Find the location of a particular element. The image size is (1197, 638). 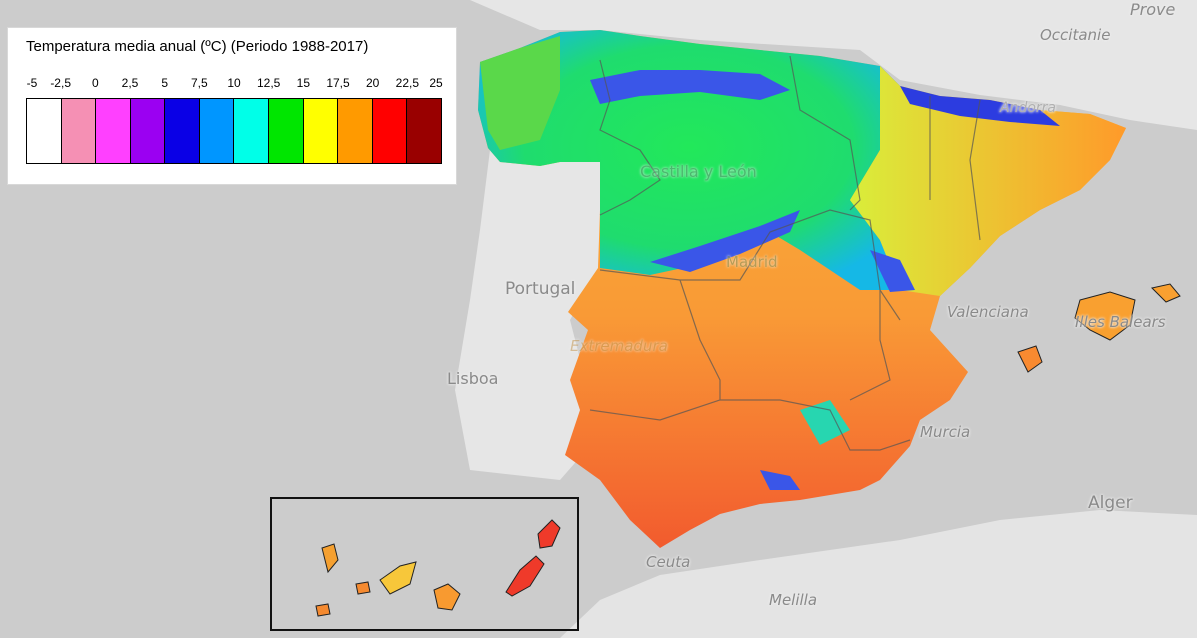

iberian-cold is located at coordinates (892, 271).